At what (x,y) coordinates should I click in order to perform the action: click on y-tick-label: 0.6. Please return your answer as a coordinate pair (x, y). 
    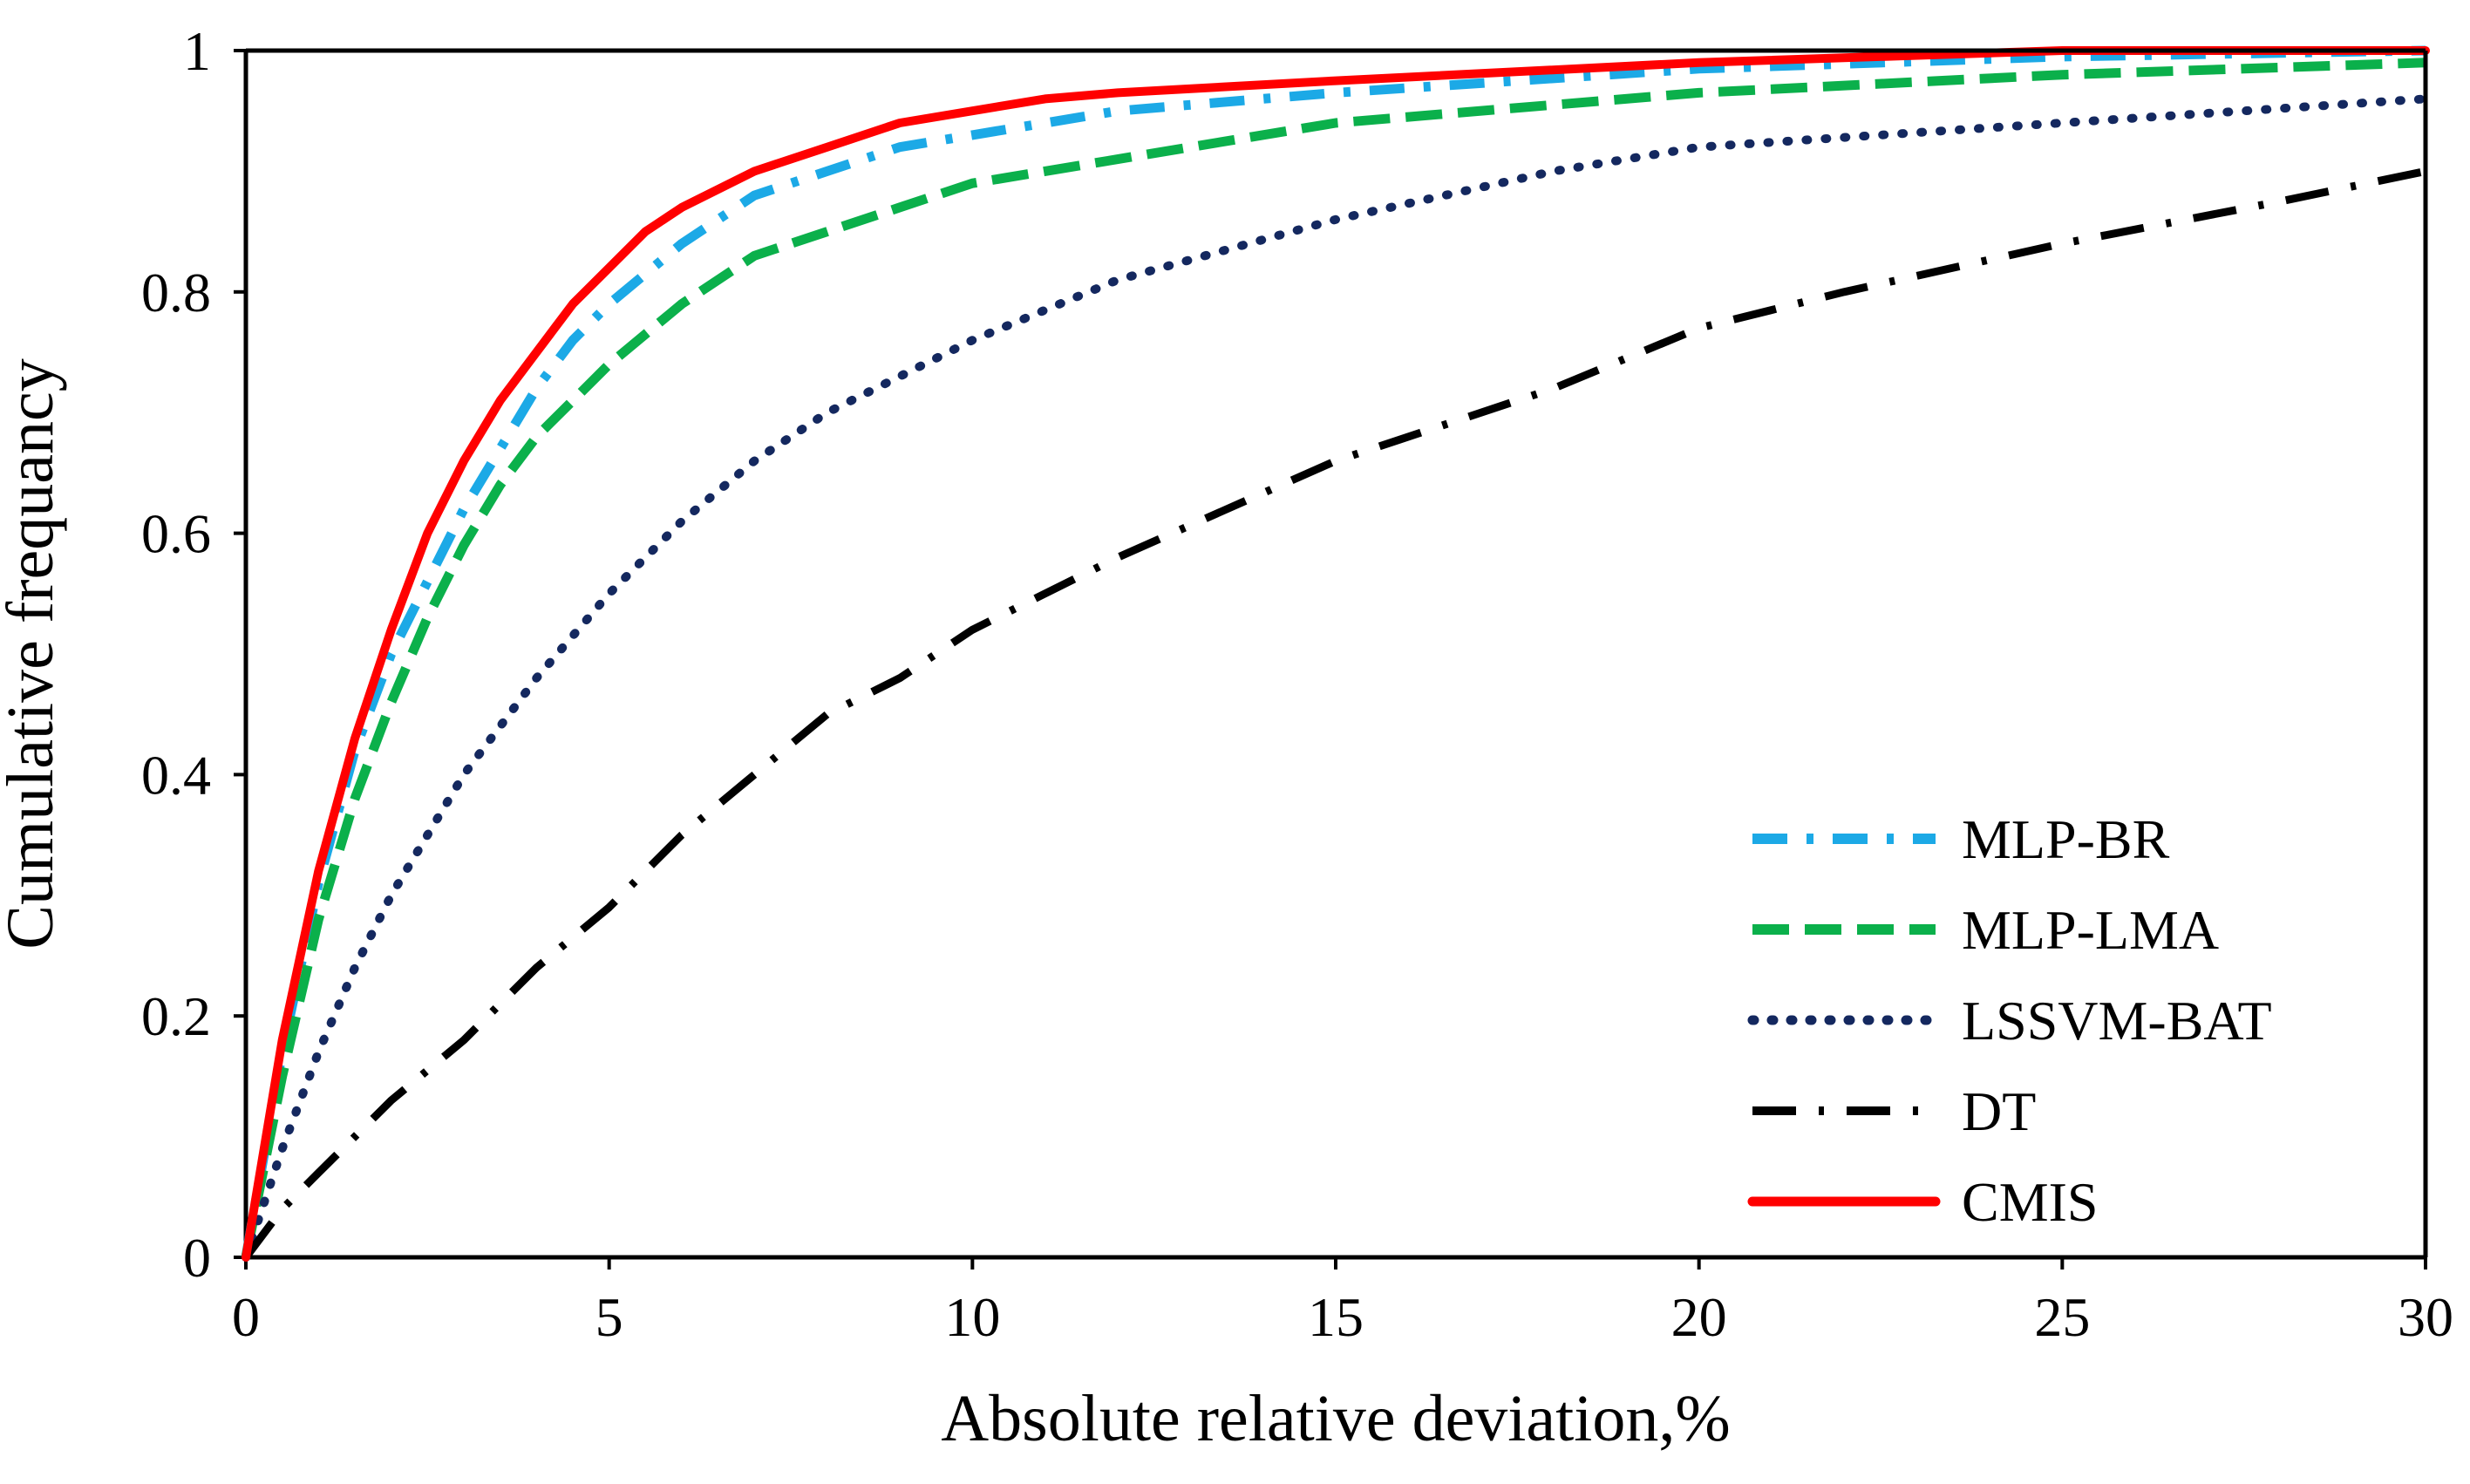
    Looking at the image, I should click on (176, 534).